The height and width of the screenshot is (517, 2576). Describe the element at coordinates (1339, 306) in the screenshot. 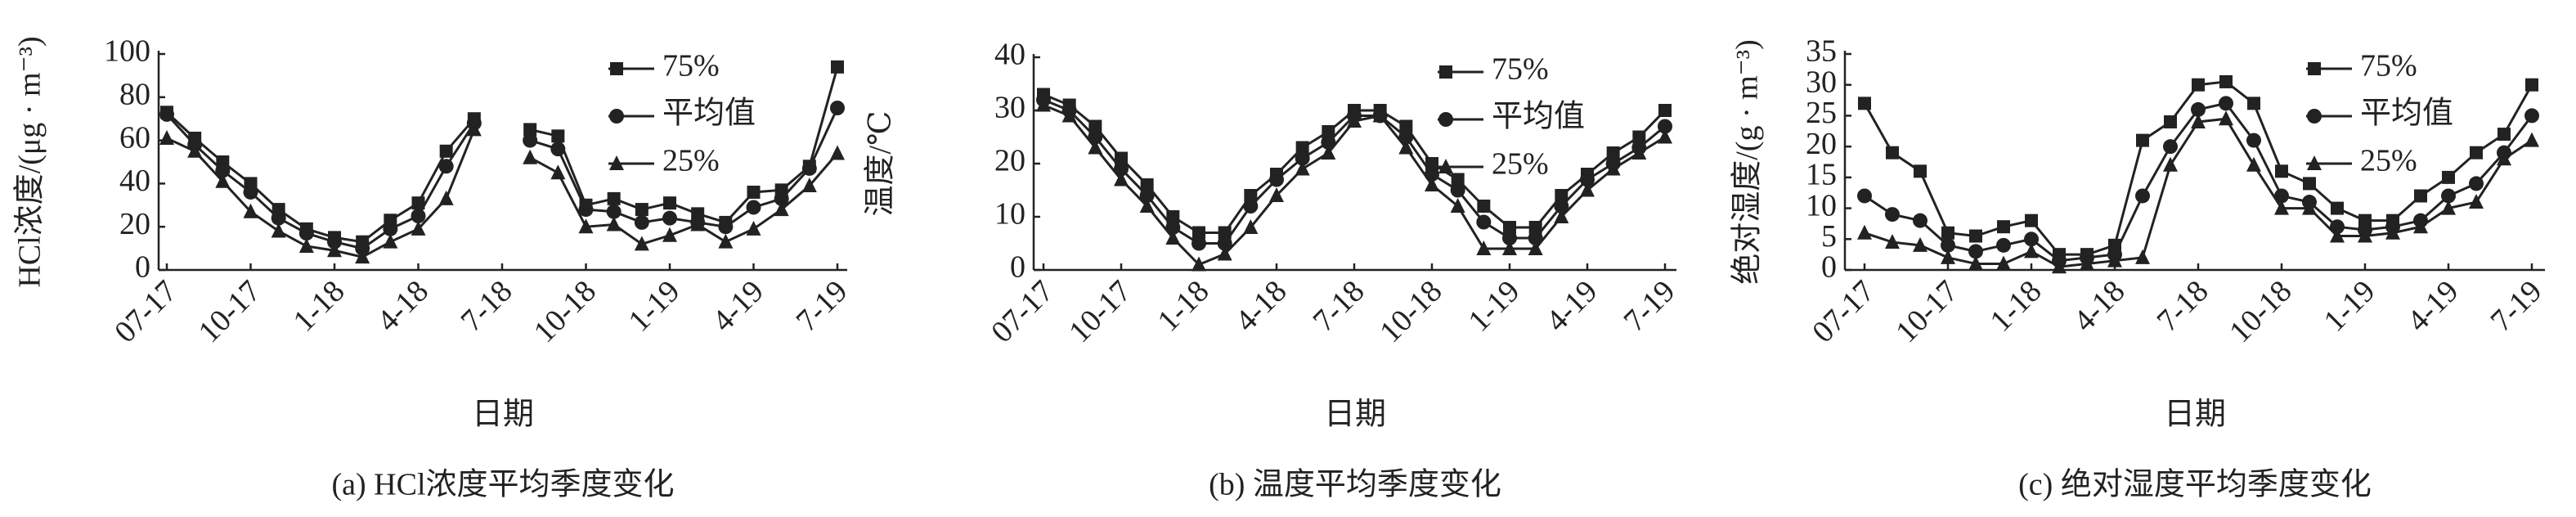

I see `x-tick-label: 7-18` at that location.